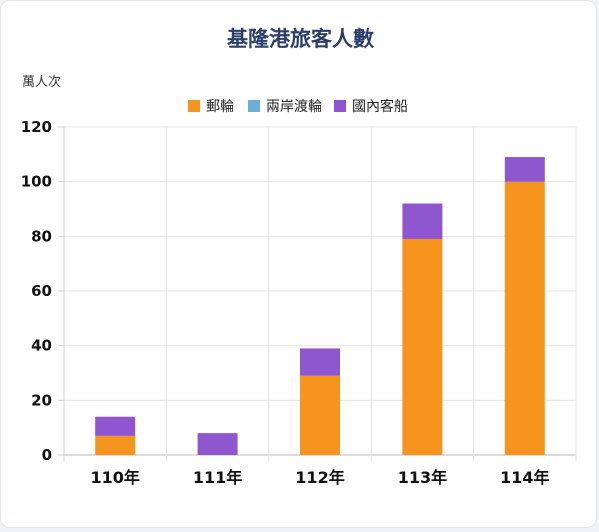 The image size is (599, 532). Describe the element at coordinates (41, 236) in the screenshot. I see `y-tick-label: 80` at that location.